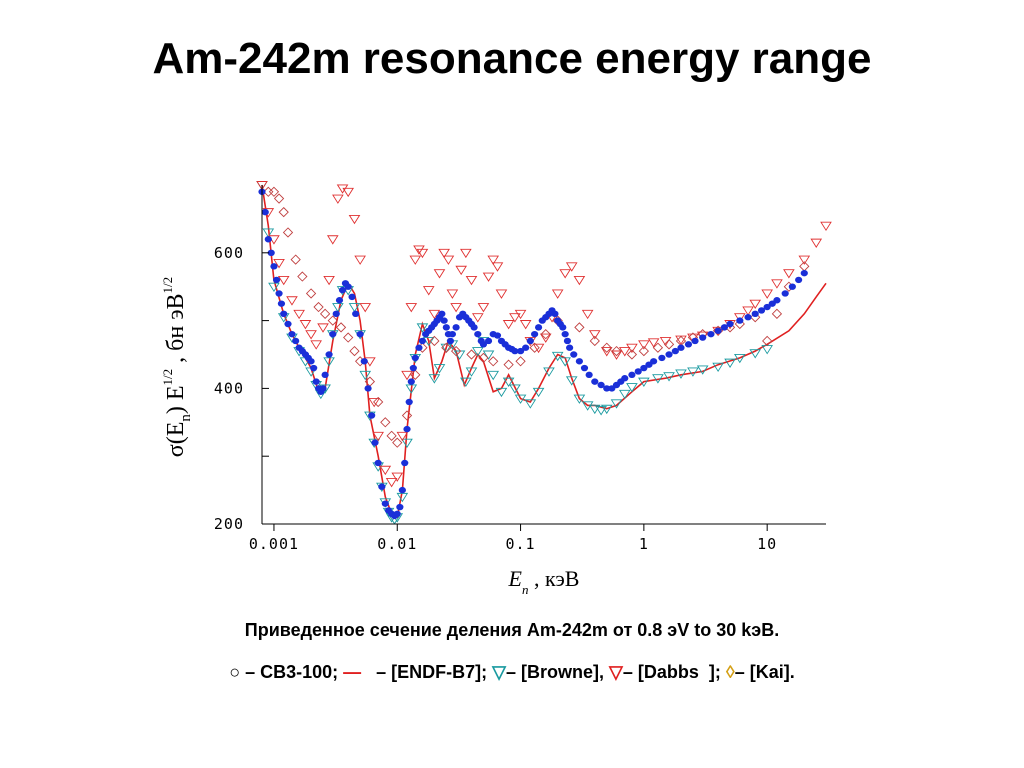 The width and height of the screenshot is (1024, 768). Describe the element at coordinates (499, 672) in the screenshot. I see `teal-triangle-icon: ▽` at that location.